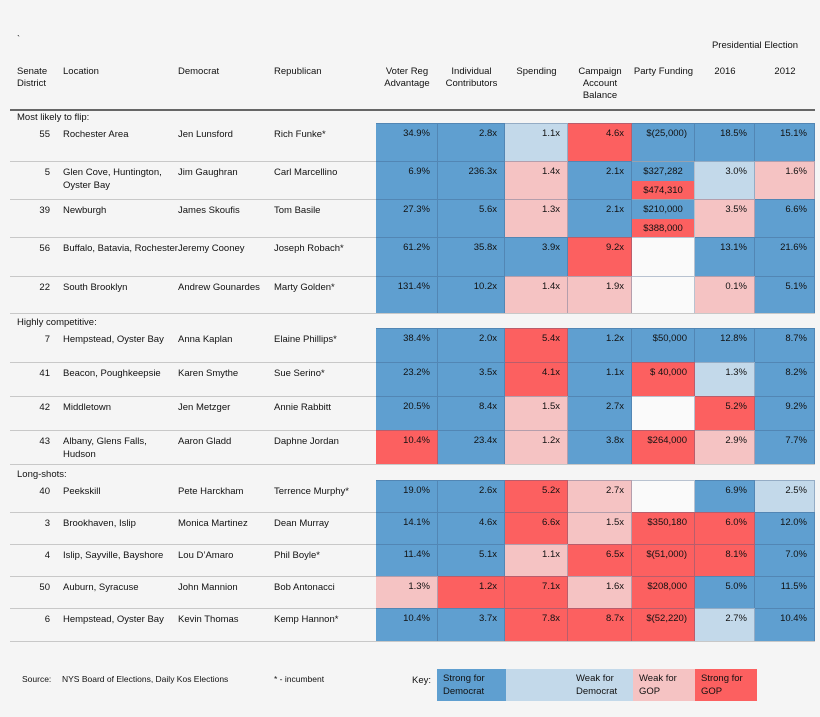 The height and width of the screenshot is (717, 820). What do you see at coordinates (112, 373) in the screenshot?
I see `location: Beacon, Poughkeepsie` at bounding box center [112, 373].